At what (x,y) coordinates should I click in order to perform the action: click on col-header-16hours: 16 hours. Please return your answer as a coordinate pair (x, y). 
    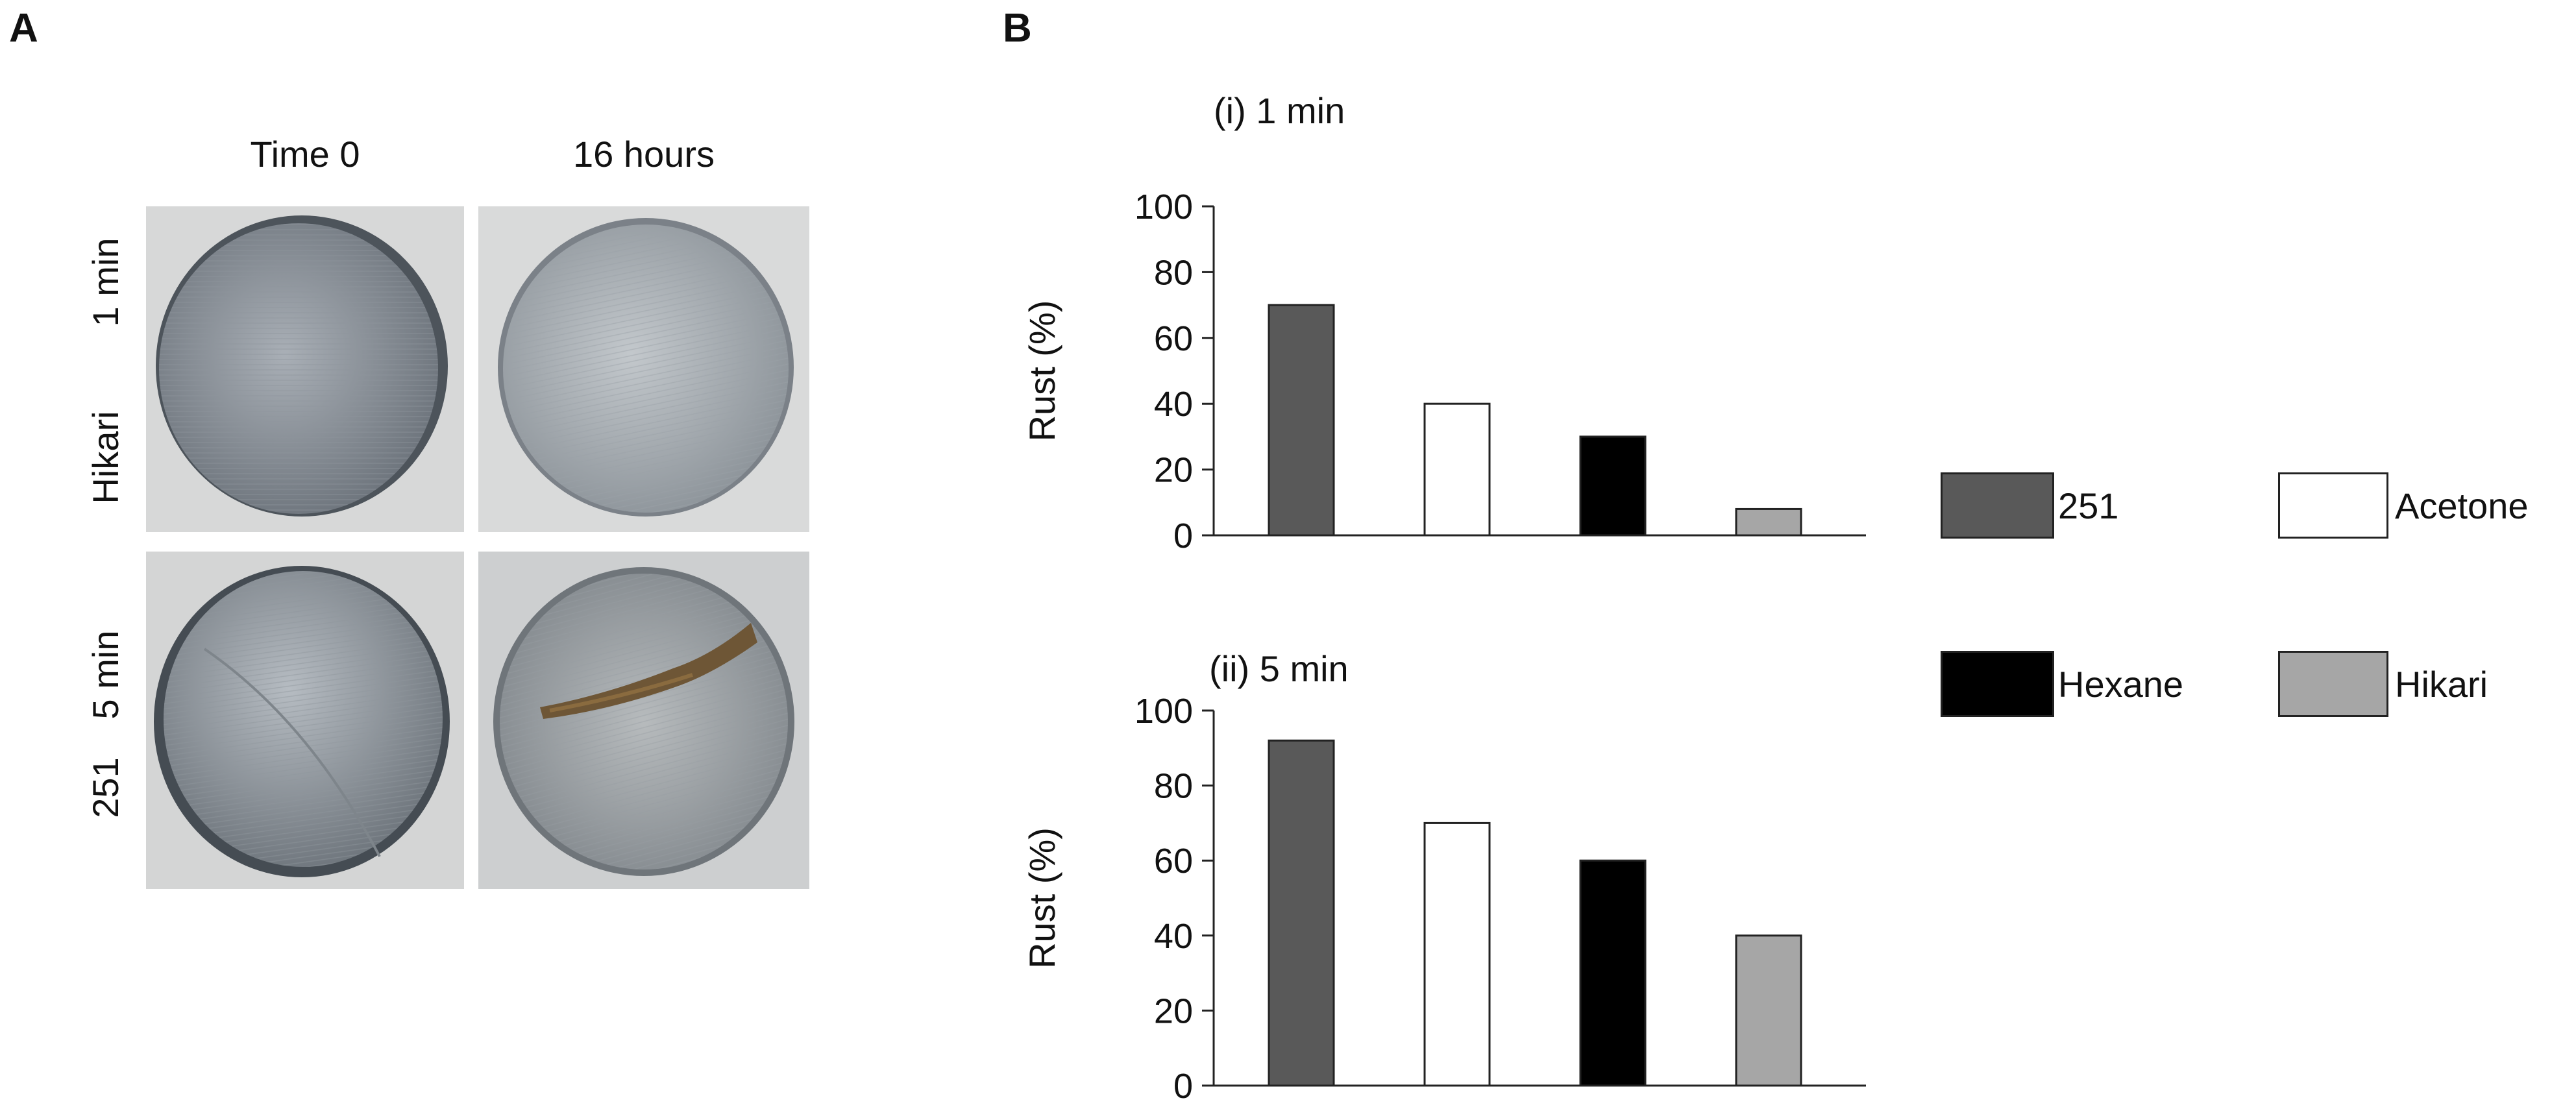
    Looking at the image, I should click on (644, 154).